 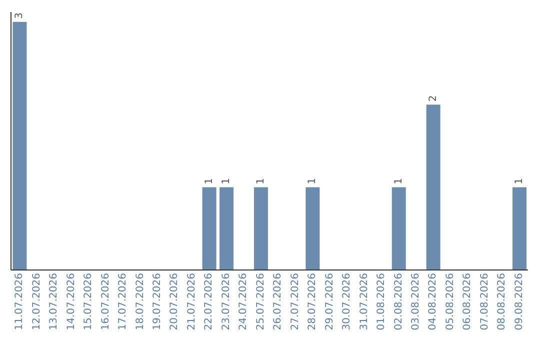 I want to click on x-tick-label: 16.07.2026, so click(x=106, y=301).